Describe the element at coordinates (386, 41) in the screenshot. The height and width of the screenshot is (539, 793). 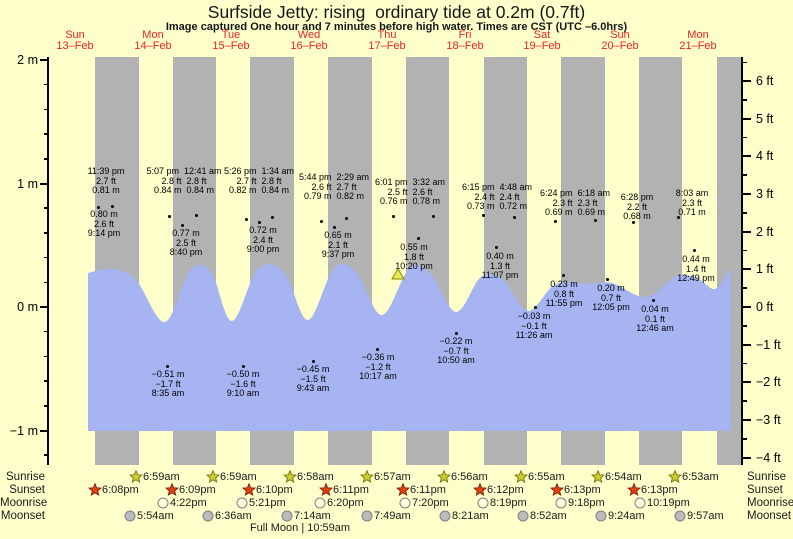
I see `day-label: Thu 17–Feb` at that location.